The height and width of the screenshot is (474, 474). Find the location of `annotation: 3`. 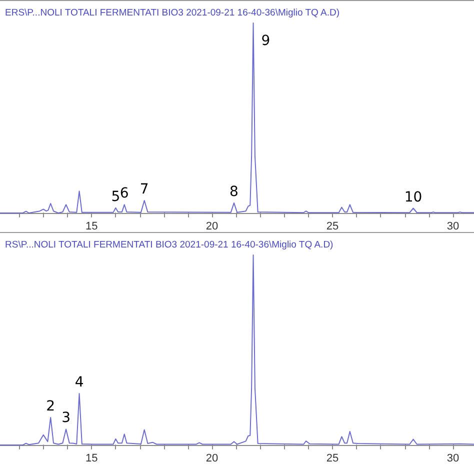

annotation: 3 is located at coordinates (66, 418).